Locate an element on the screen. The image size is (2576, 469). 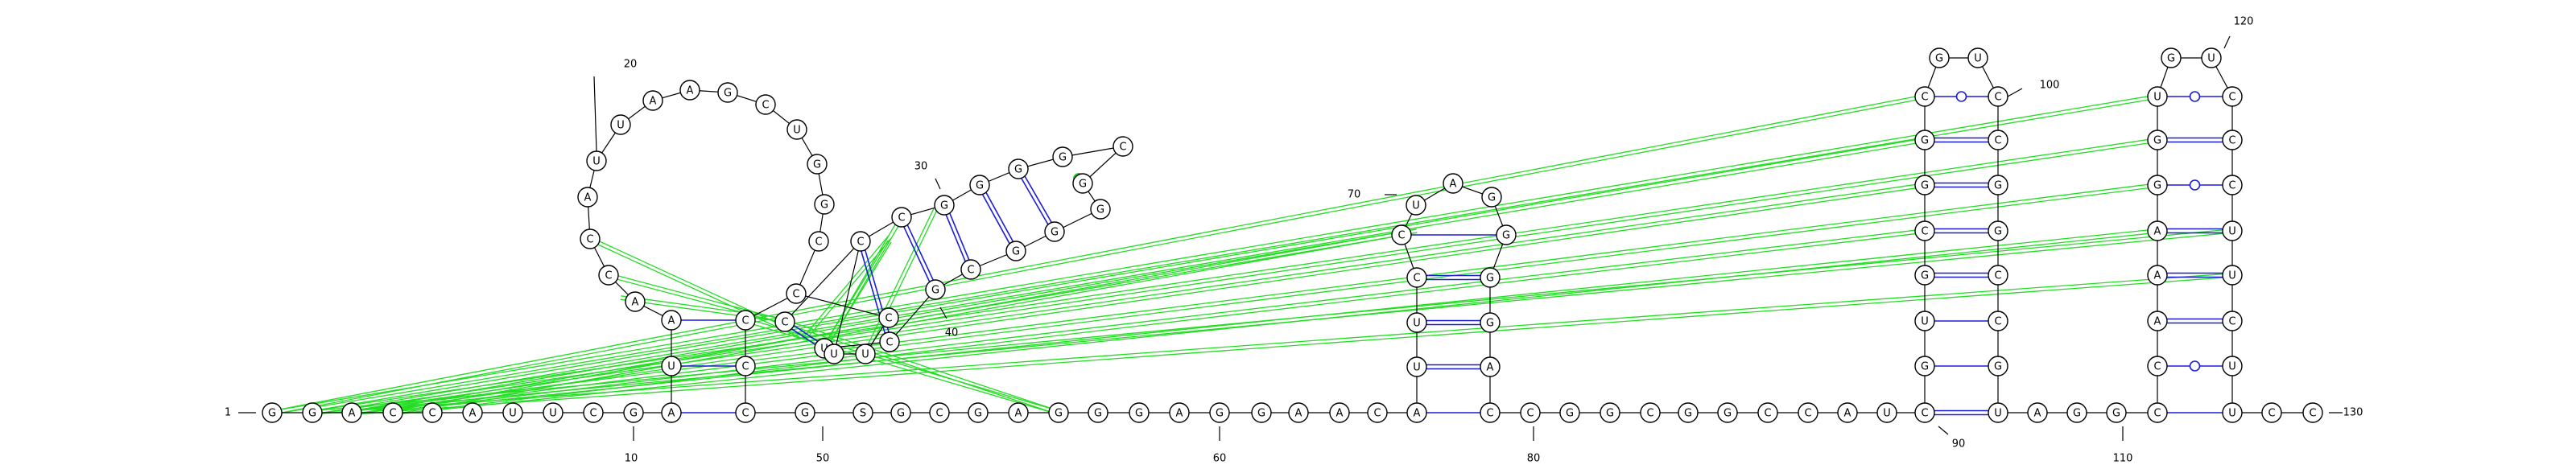
nucleotide-54: C is located at coordinates (939, 412).